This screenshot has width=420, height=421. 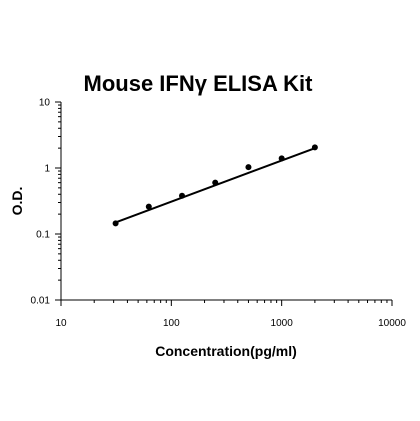 What do you see at coordinates (230, 314) in the screenshot?
I see `x-axis-ticks: 10 100 1000 10000` at bounding box center [230, 314].